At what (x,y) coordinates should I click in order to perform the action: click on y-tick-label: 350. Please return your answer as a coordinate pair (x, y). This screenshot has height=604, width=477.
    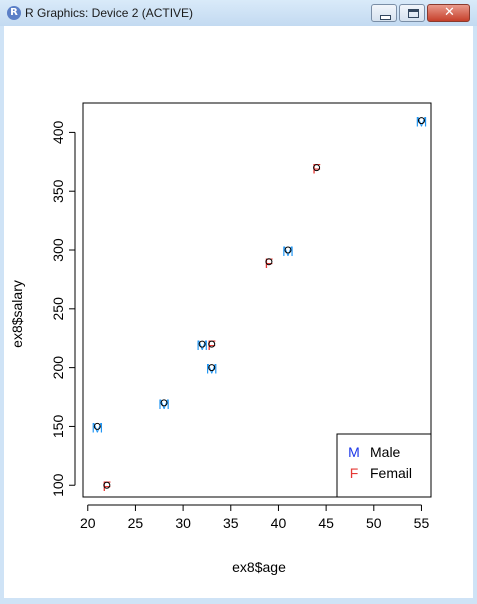
    Looking at the image, I should click on (58, 191).